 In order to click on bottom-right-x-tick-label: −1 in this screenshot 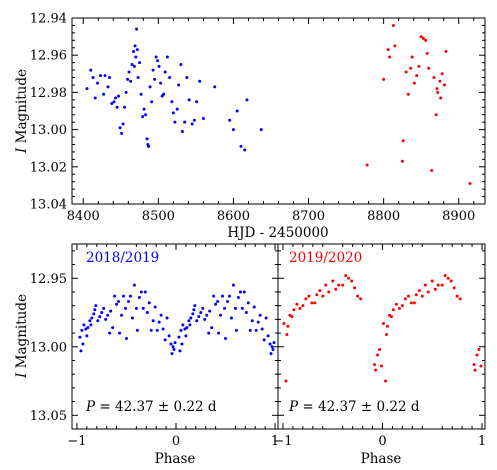, I will do `click(282, 441)`.